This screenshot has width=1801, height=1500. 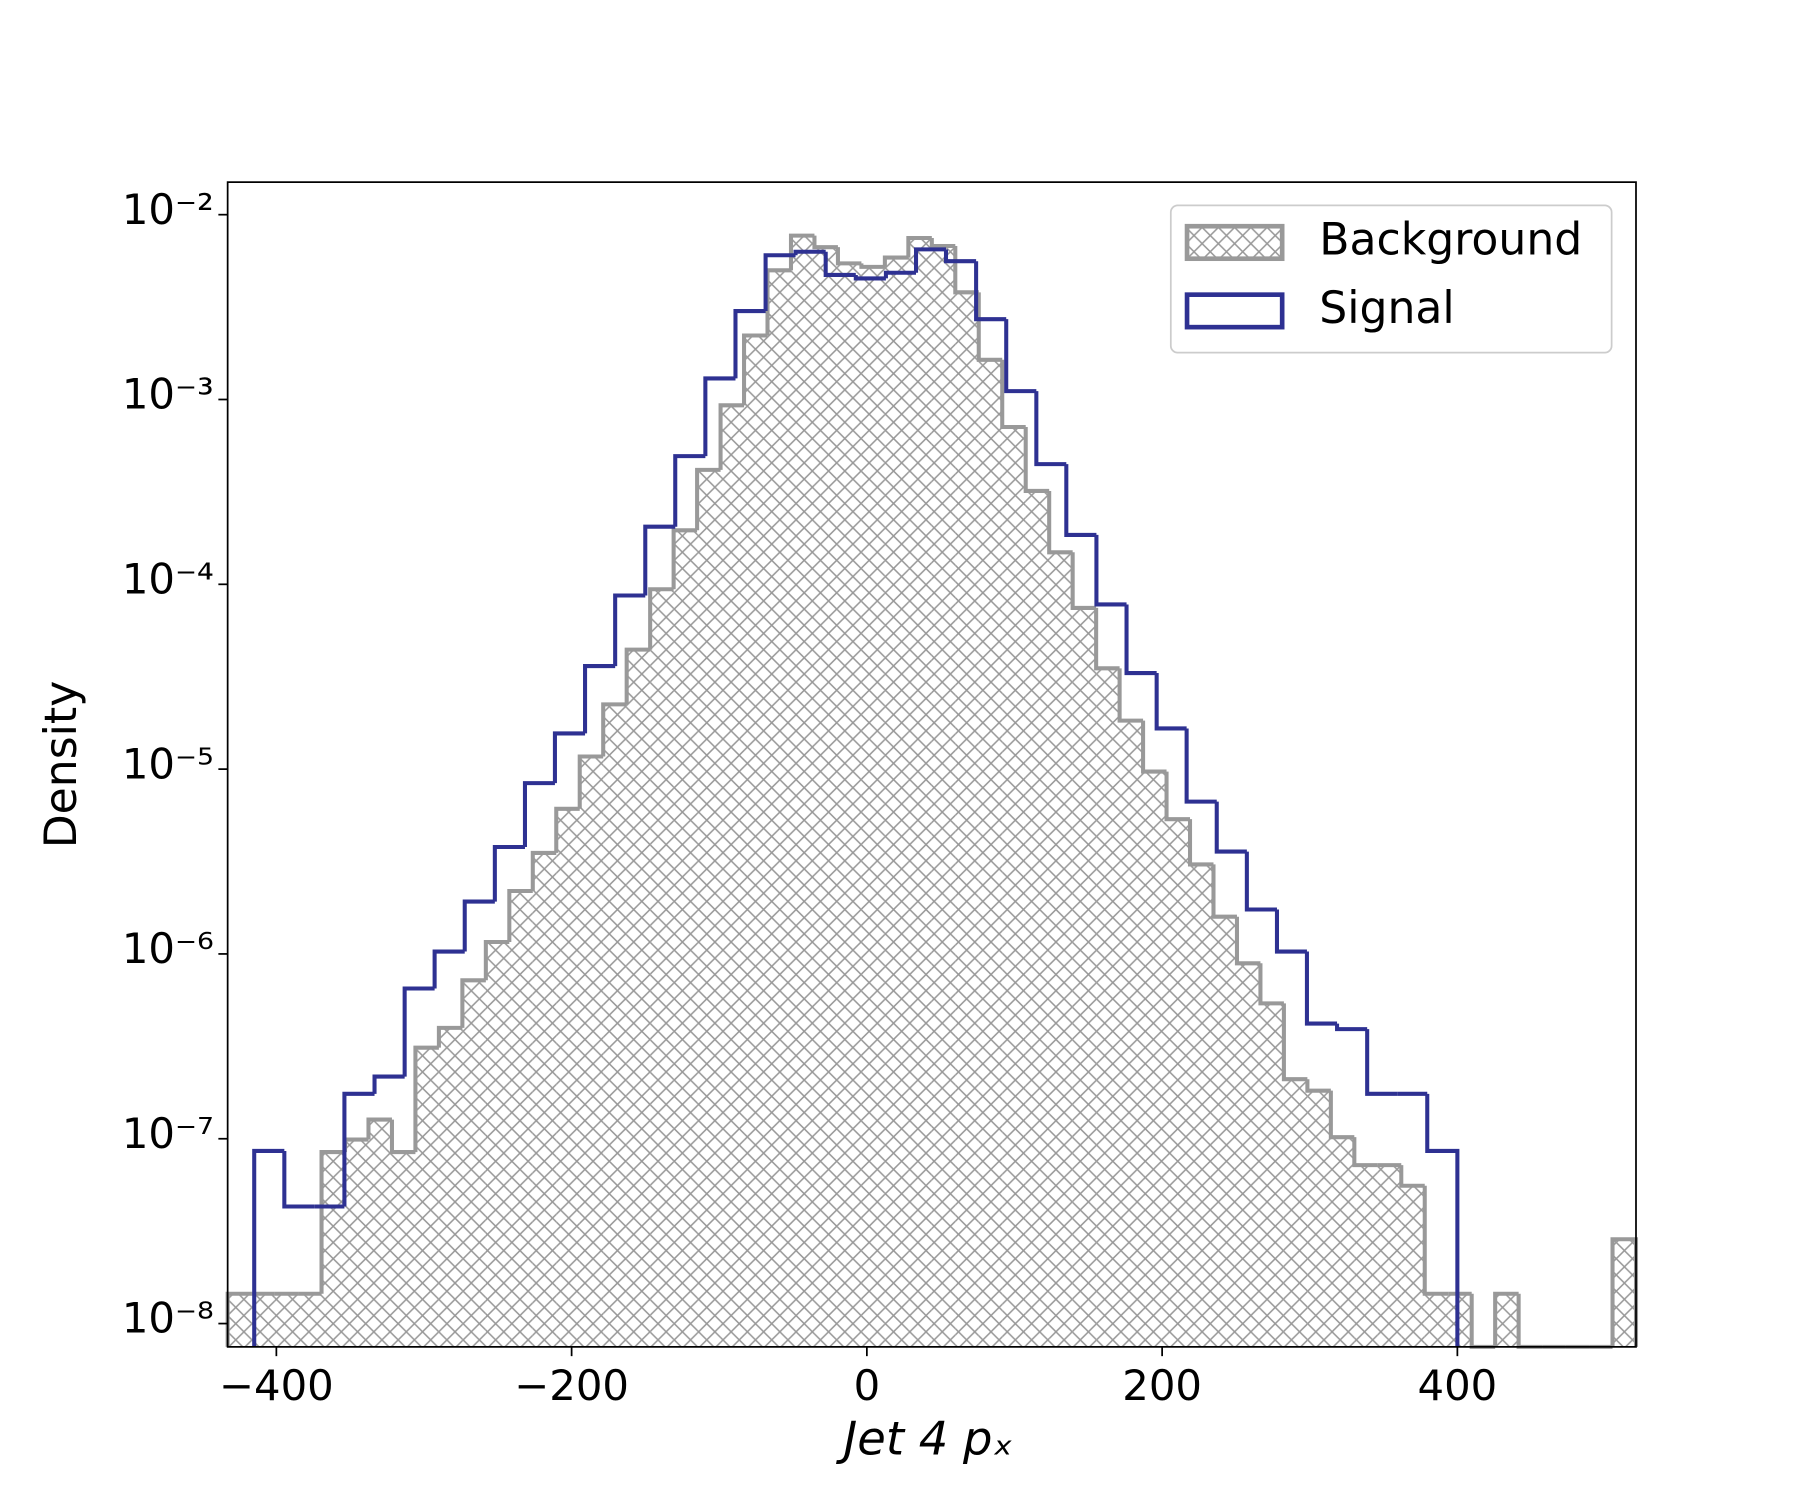 What do you see at coordinates (867, 1385) in the screenshot?
I see `x-tick-label: 0` at bounding box center [867, 1385].